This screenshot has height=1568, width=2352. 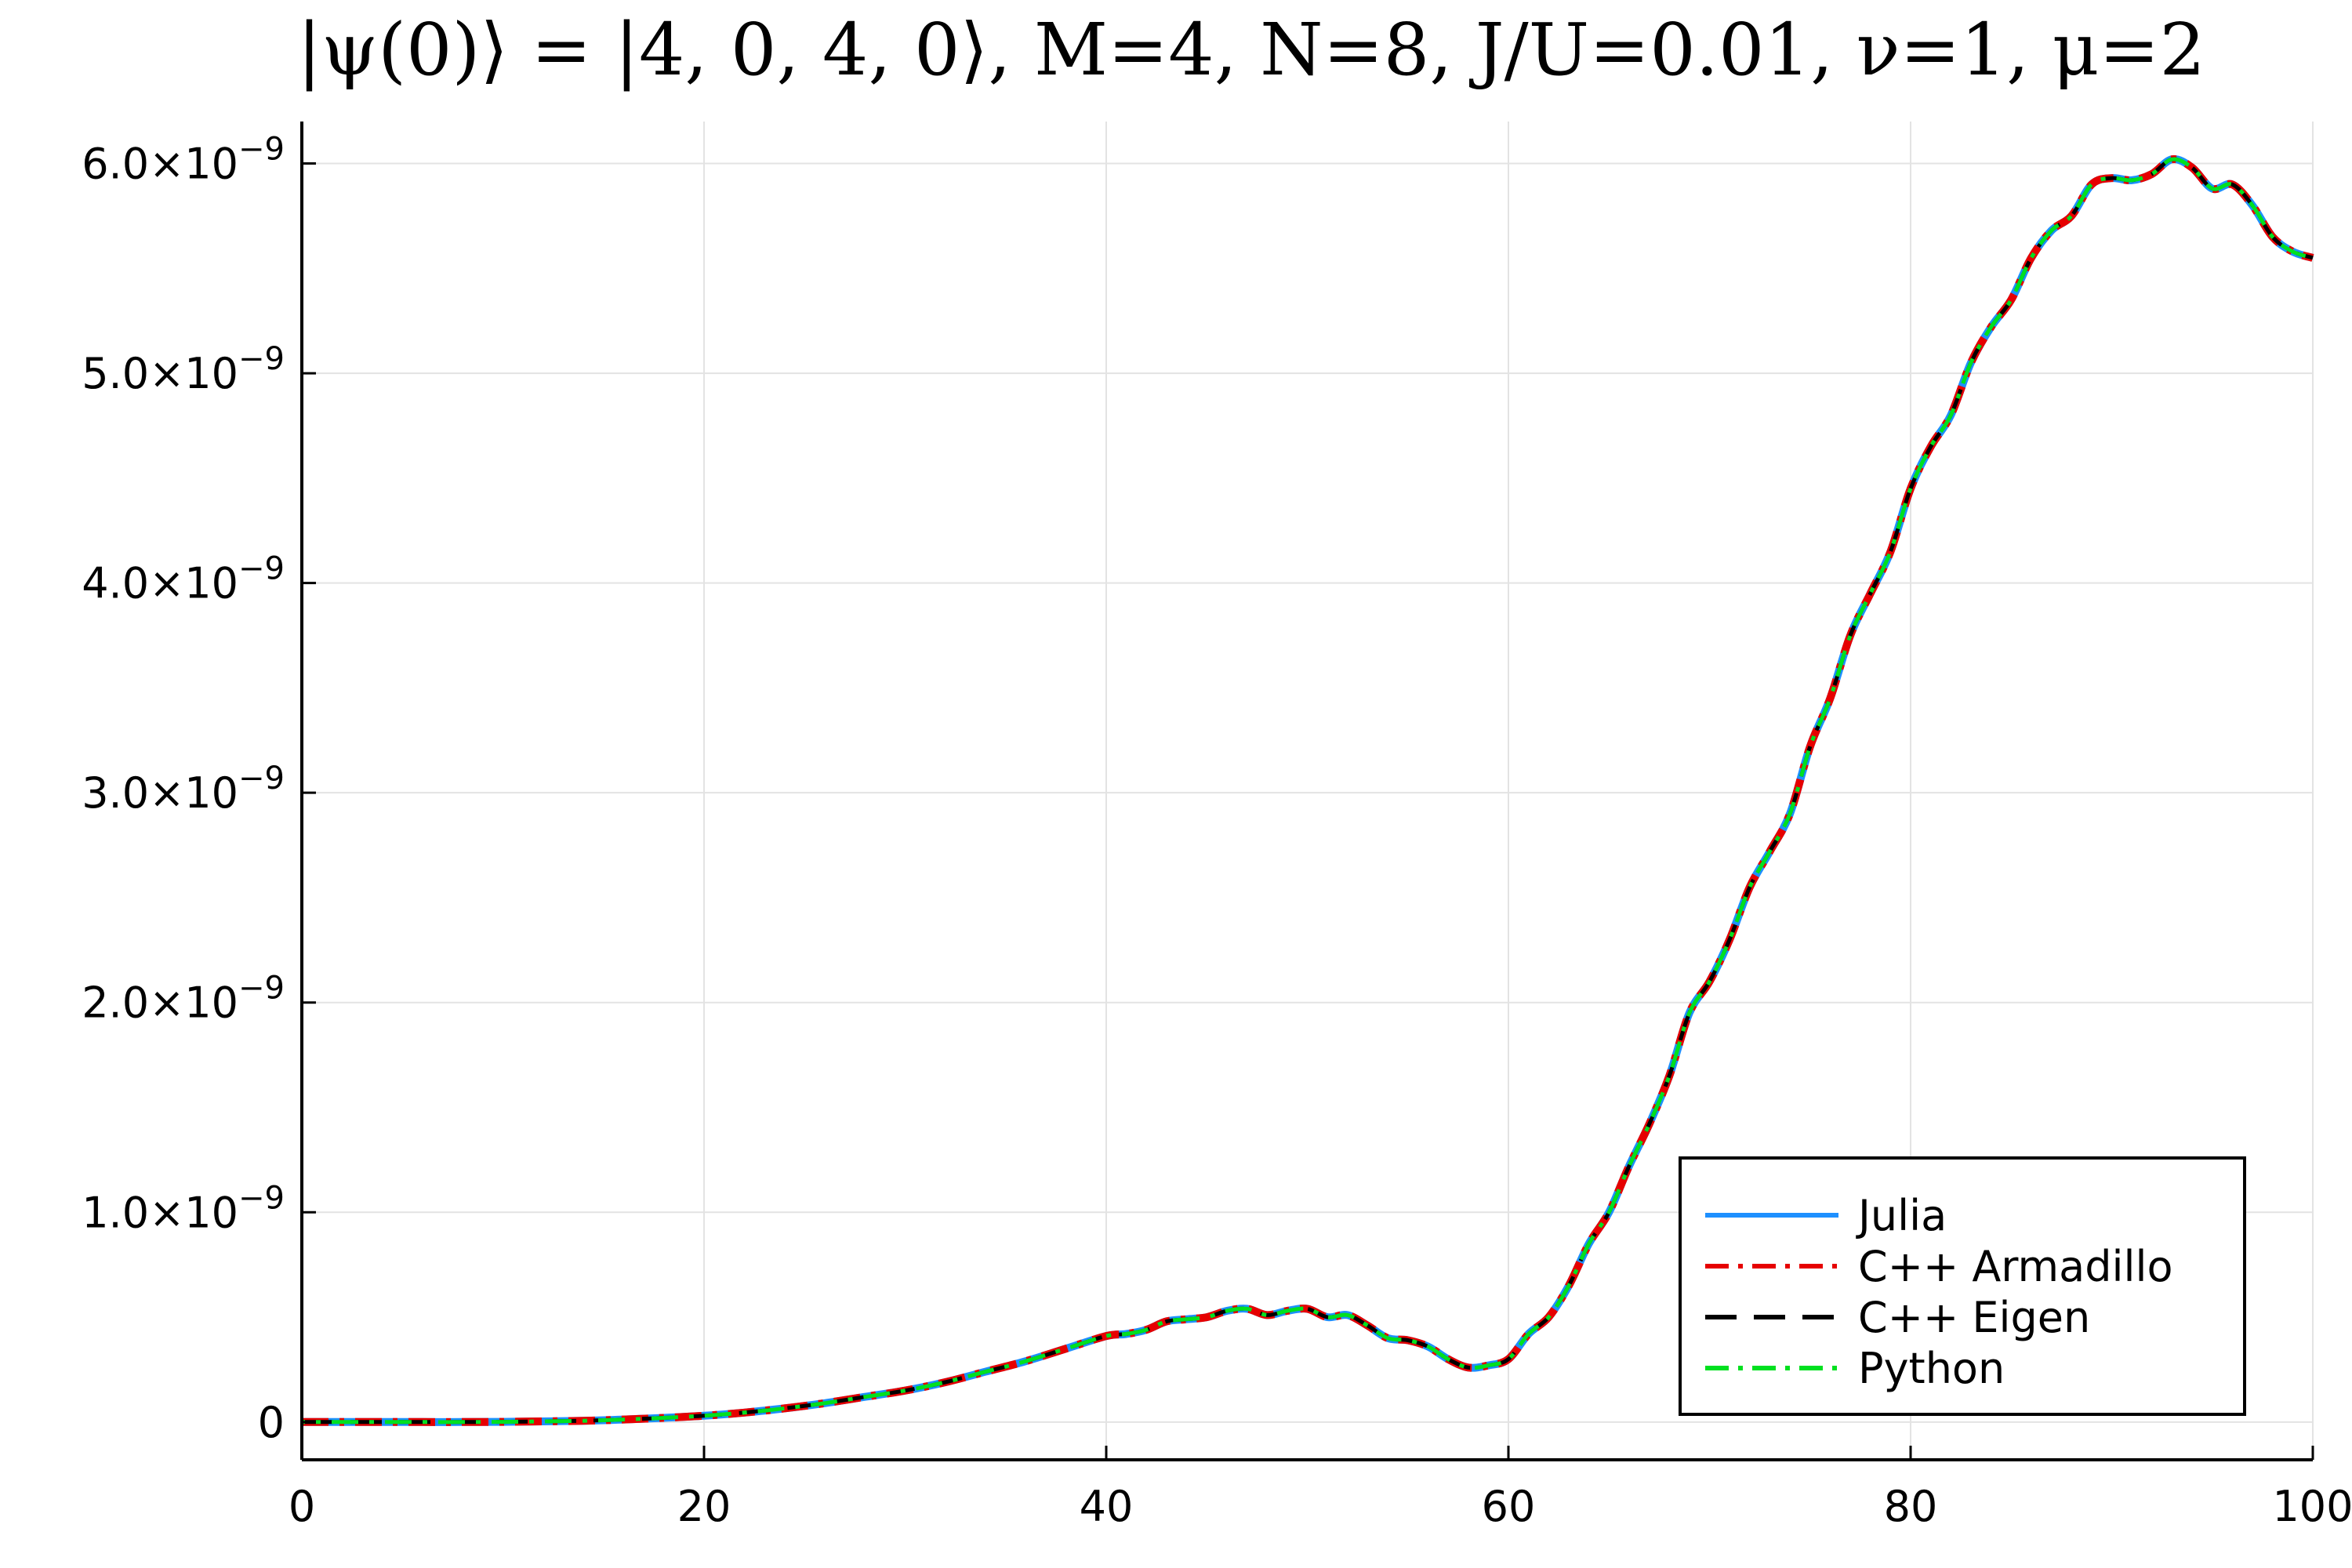 I want to click on x-tick-label: 0, so click(x=302, y=1506).